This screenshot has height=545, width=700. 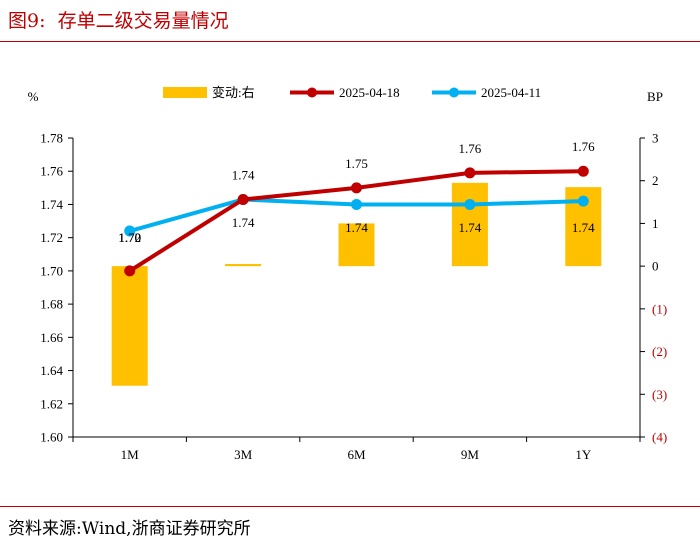 What do you see at coordinates (243, 222) in the screenshot?
I see `bar-data-label-3M: 1.74` at bounding box center [243, 222].